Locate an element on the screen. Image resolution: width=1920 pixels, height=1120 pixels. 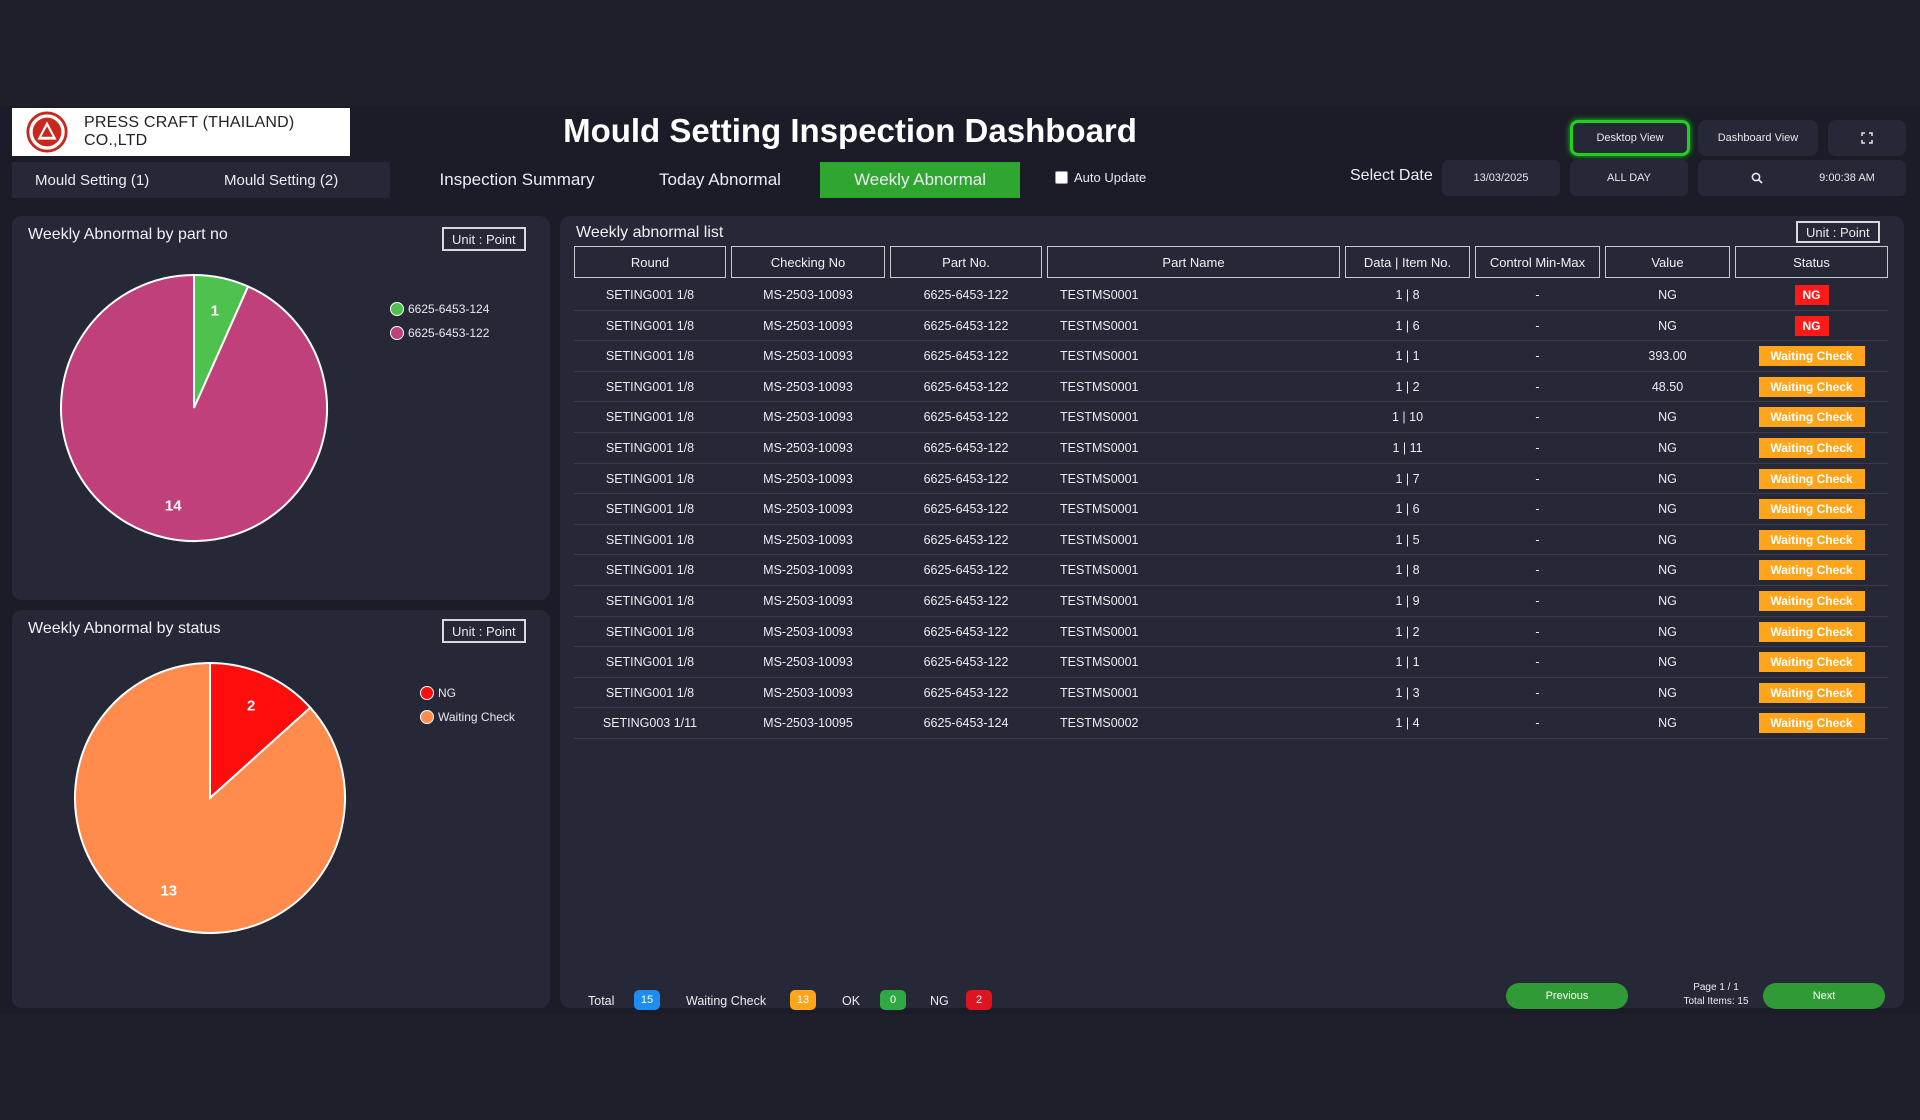
time-range-select: ALL DAY is located at coordinates (1629, 178).